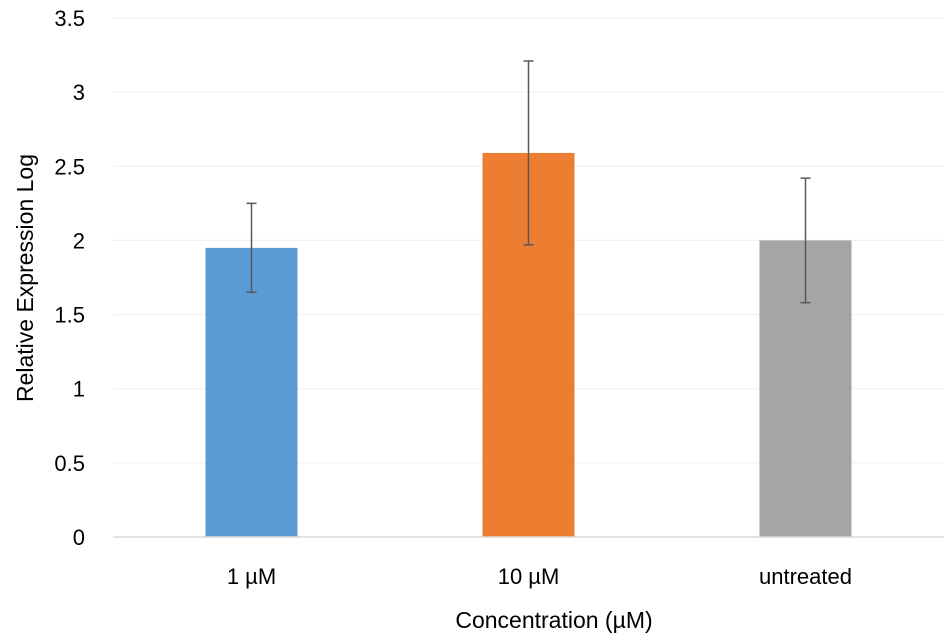  I want to click on y-tick-label: 0.5, so click(69, 463).